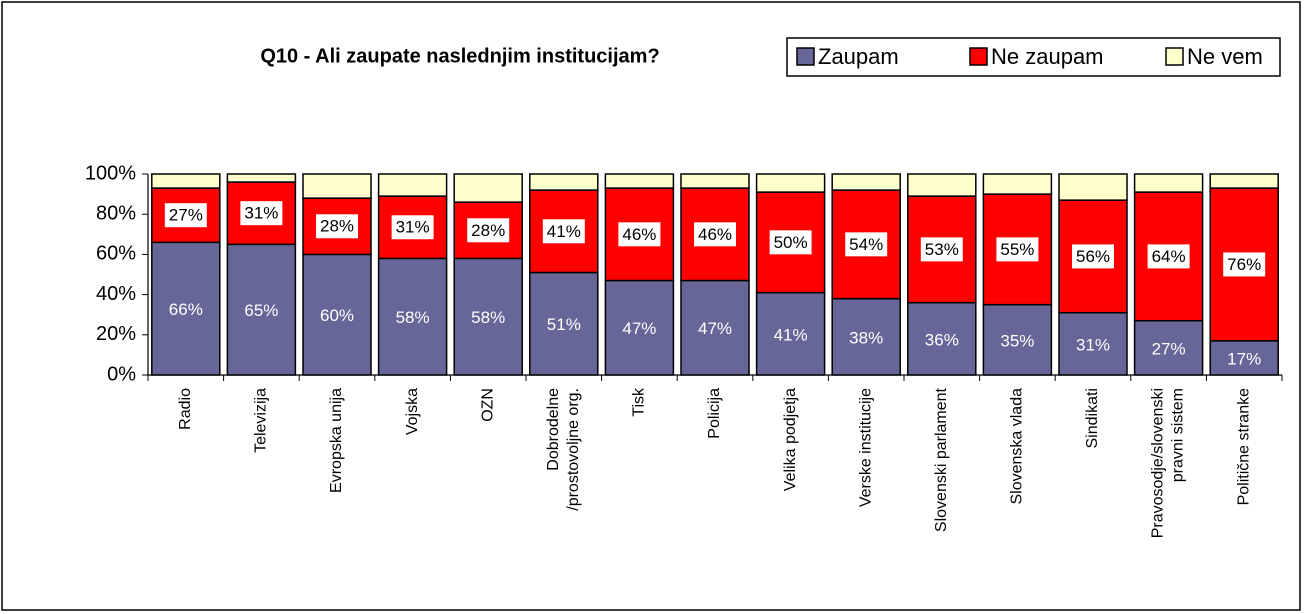 This screenshot has height=614, width=1304. What do you see at coordinates (564, 324) in the screenshot?
I see `data-label: 51%` at bounding box center [564, 324].